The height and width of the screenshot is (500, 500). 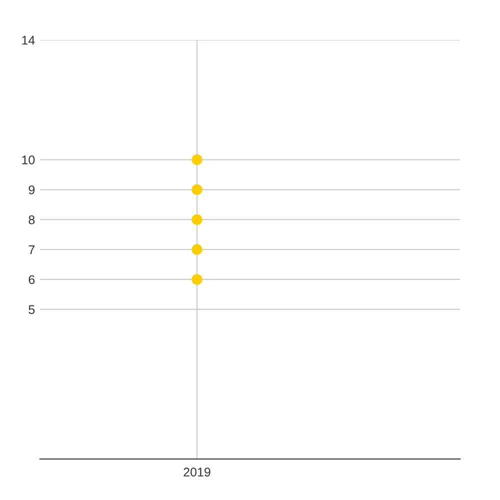 I want to click on y-tick-label: 7, so click(x=31, y=249).